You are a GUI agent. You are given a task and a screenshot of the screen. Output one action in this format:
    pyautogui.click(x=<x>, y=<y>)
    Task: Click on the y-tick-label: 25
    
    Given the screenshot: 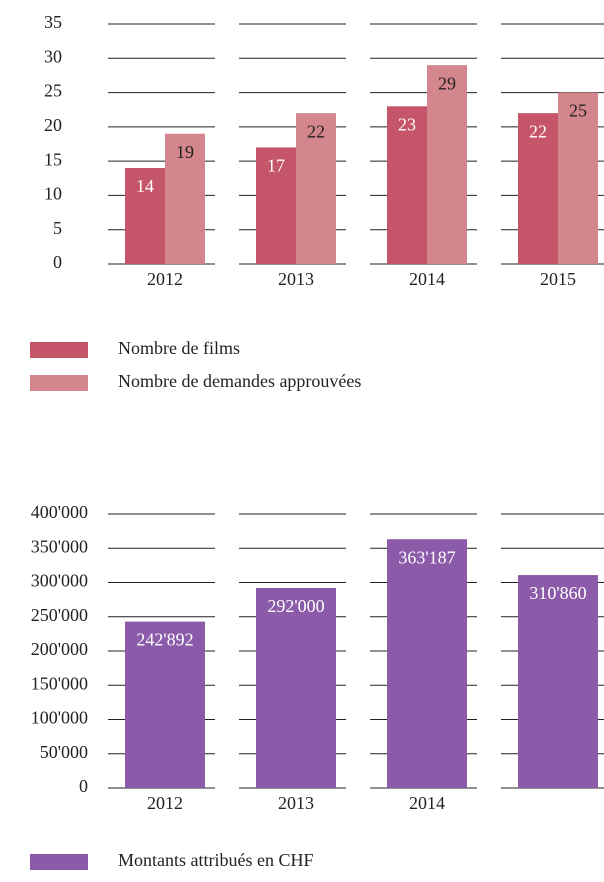 What is the action you would take?
    pyautogui.click(x=53, y=91)
    